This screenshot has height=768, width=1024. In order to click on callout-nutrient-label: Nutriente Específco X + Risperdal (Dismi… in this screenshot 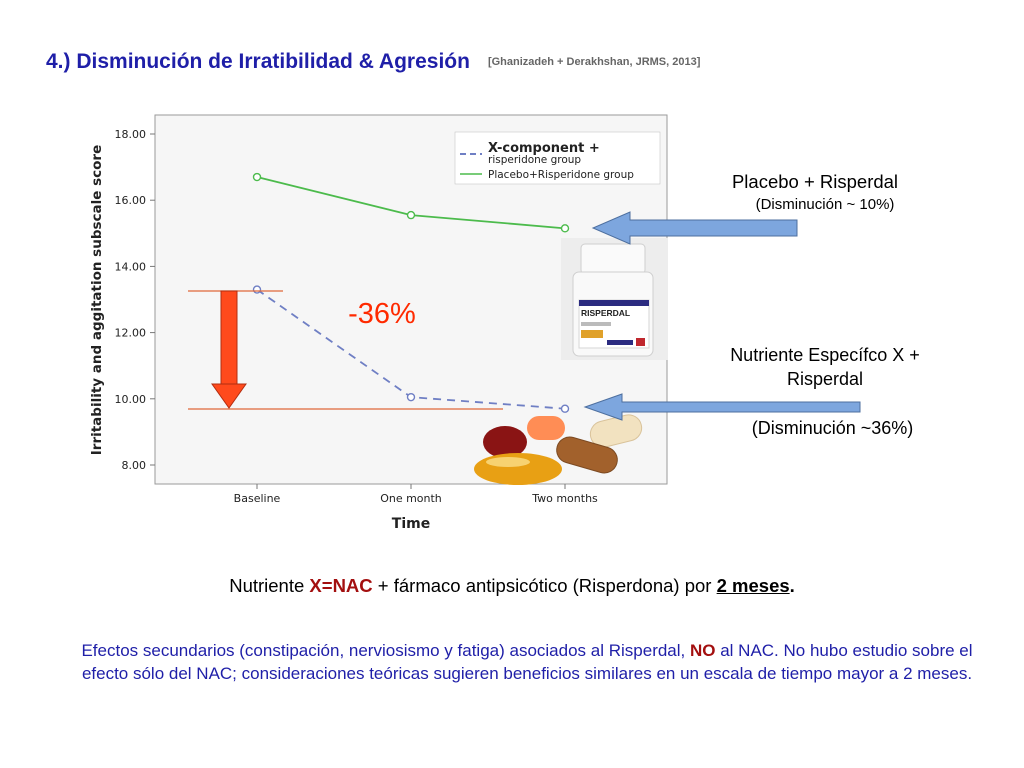, I will do `click(825, 392)`.